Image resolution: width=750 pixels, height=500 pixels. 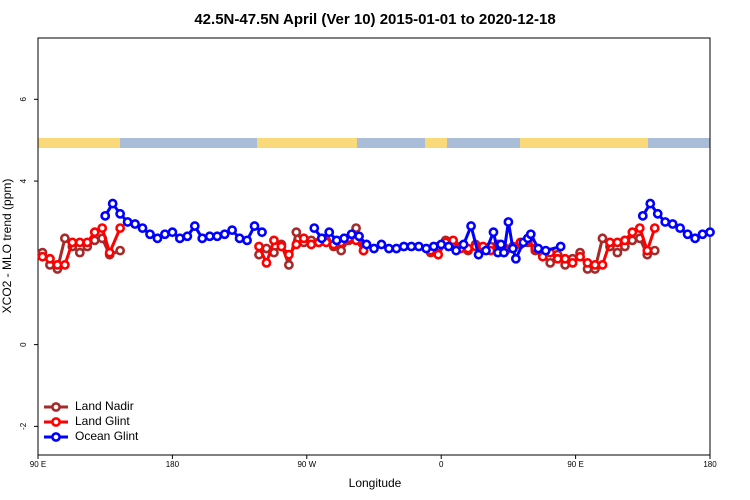 I want to click on x-axis-title: Longitude, so click(x=375, y=483).